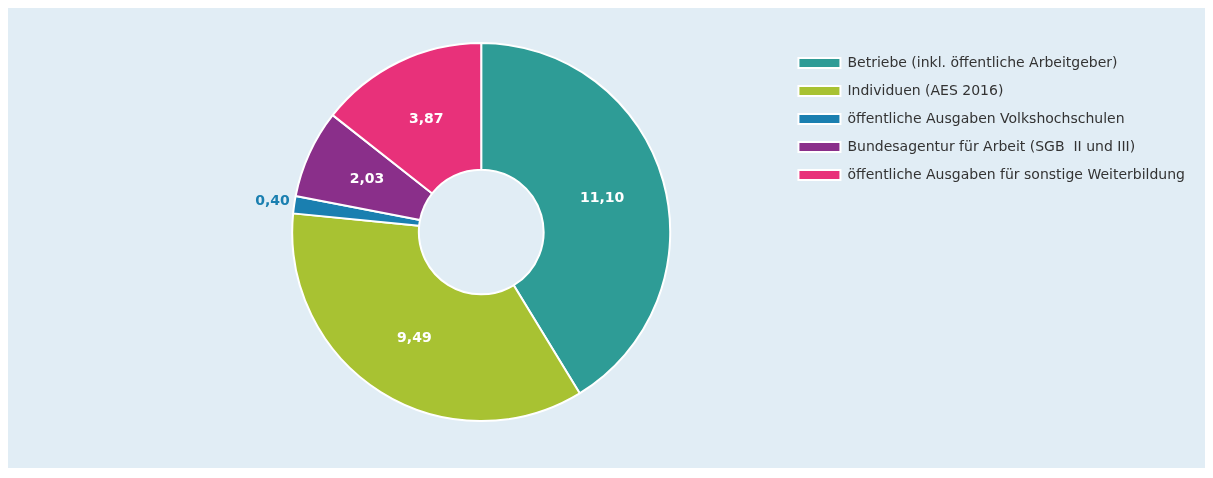 The width and height of the screenshot is (1213, 478). Describe the element at coordinates (426, 117) in the screenshot. I see `data-label: 3,87` at that location.